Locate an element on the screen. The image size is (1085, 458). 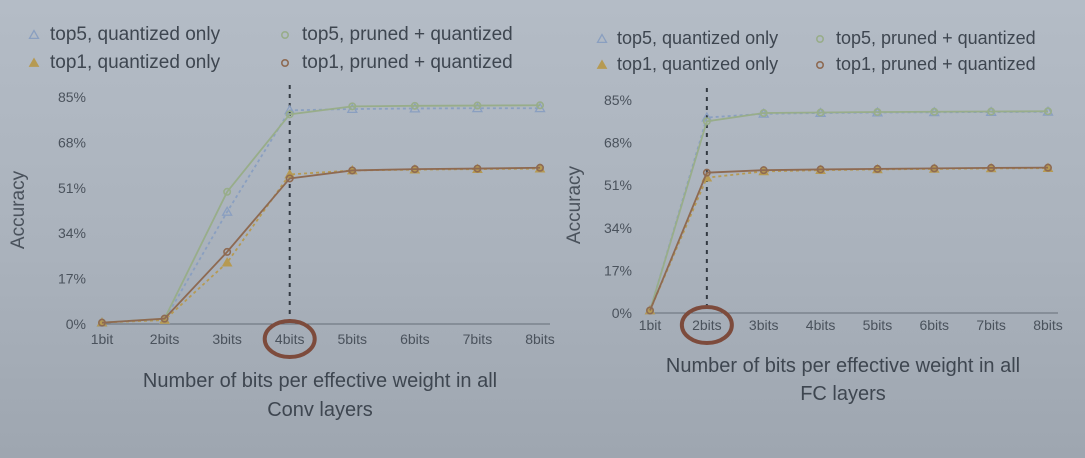
x-axis-label: FC layers is located at coordinates (843, 394).